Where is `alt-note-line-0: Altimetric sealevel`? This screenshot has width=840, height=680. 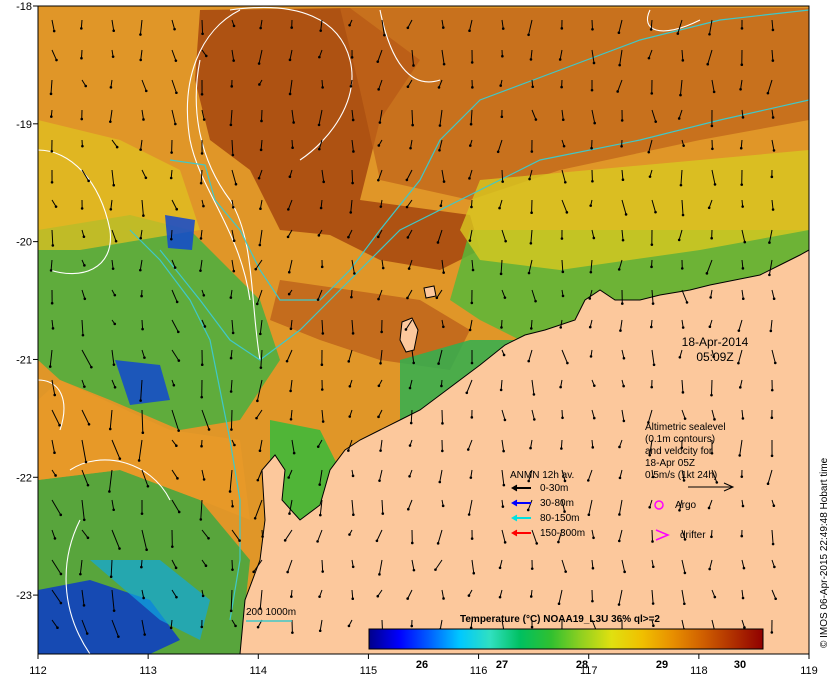
alt-note-line-0: Altimetric sealevel is located at coordinates (685, 427).